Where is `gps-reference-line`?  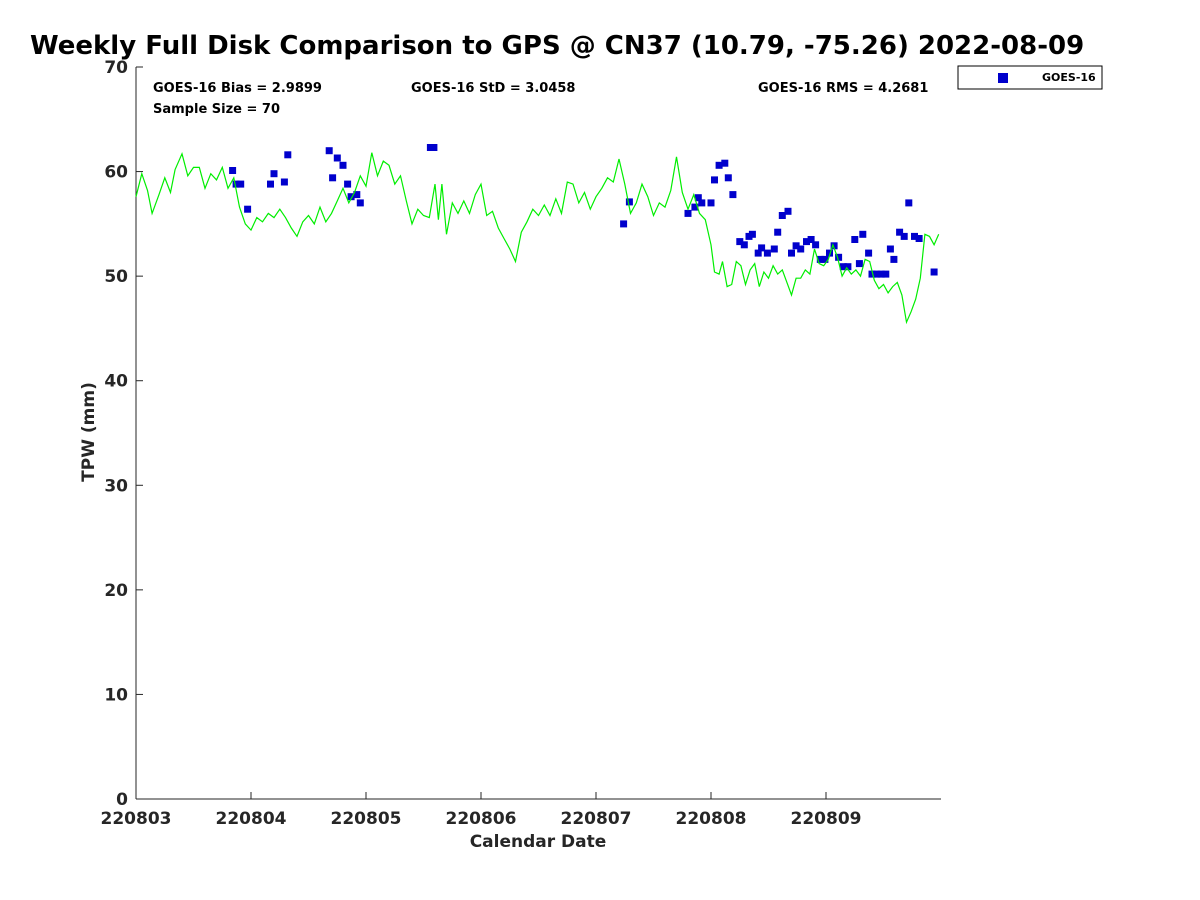
gps-reference-line is located at coordinates (537, 238).